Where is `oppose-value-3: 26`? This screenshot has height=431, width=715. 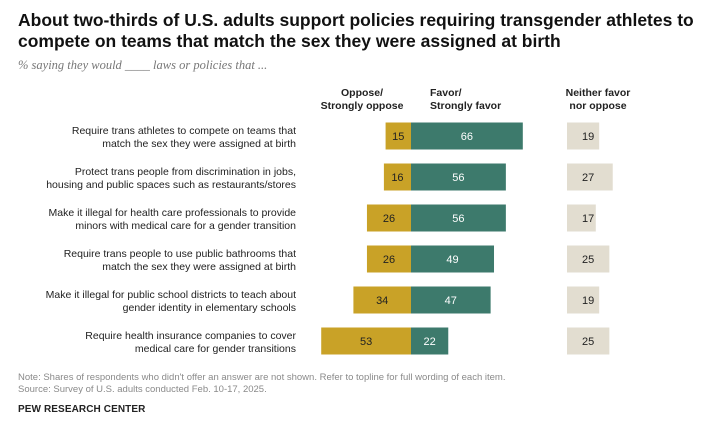 oppose-value-3: 26 is located at coordinates (389, 260).